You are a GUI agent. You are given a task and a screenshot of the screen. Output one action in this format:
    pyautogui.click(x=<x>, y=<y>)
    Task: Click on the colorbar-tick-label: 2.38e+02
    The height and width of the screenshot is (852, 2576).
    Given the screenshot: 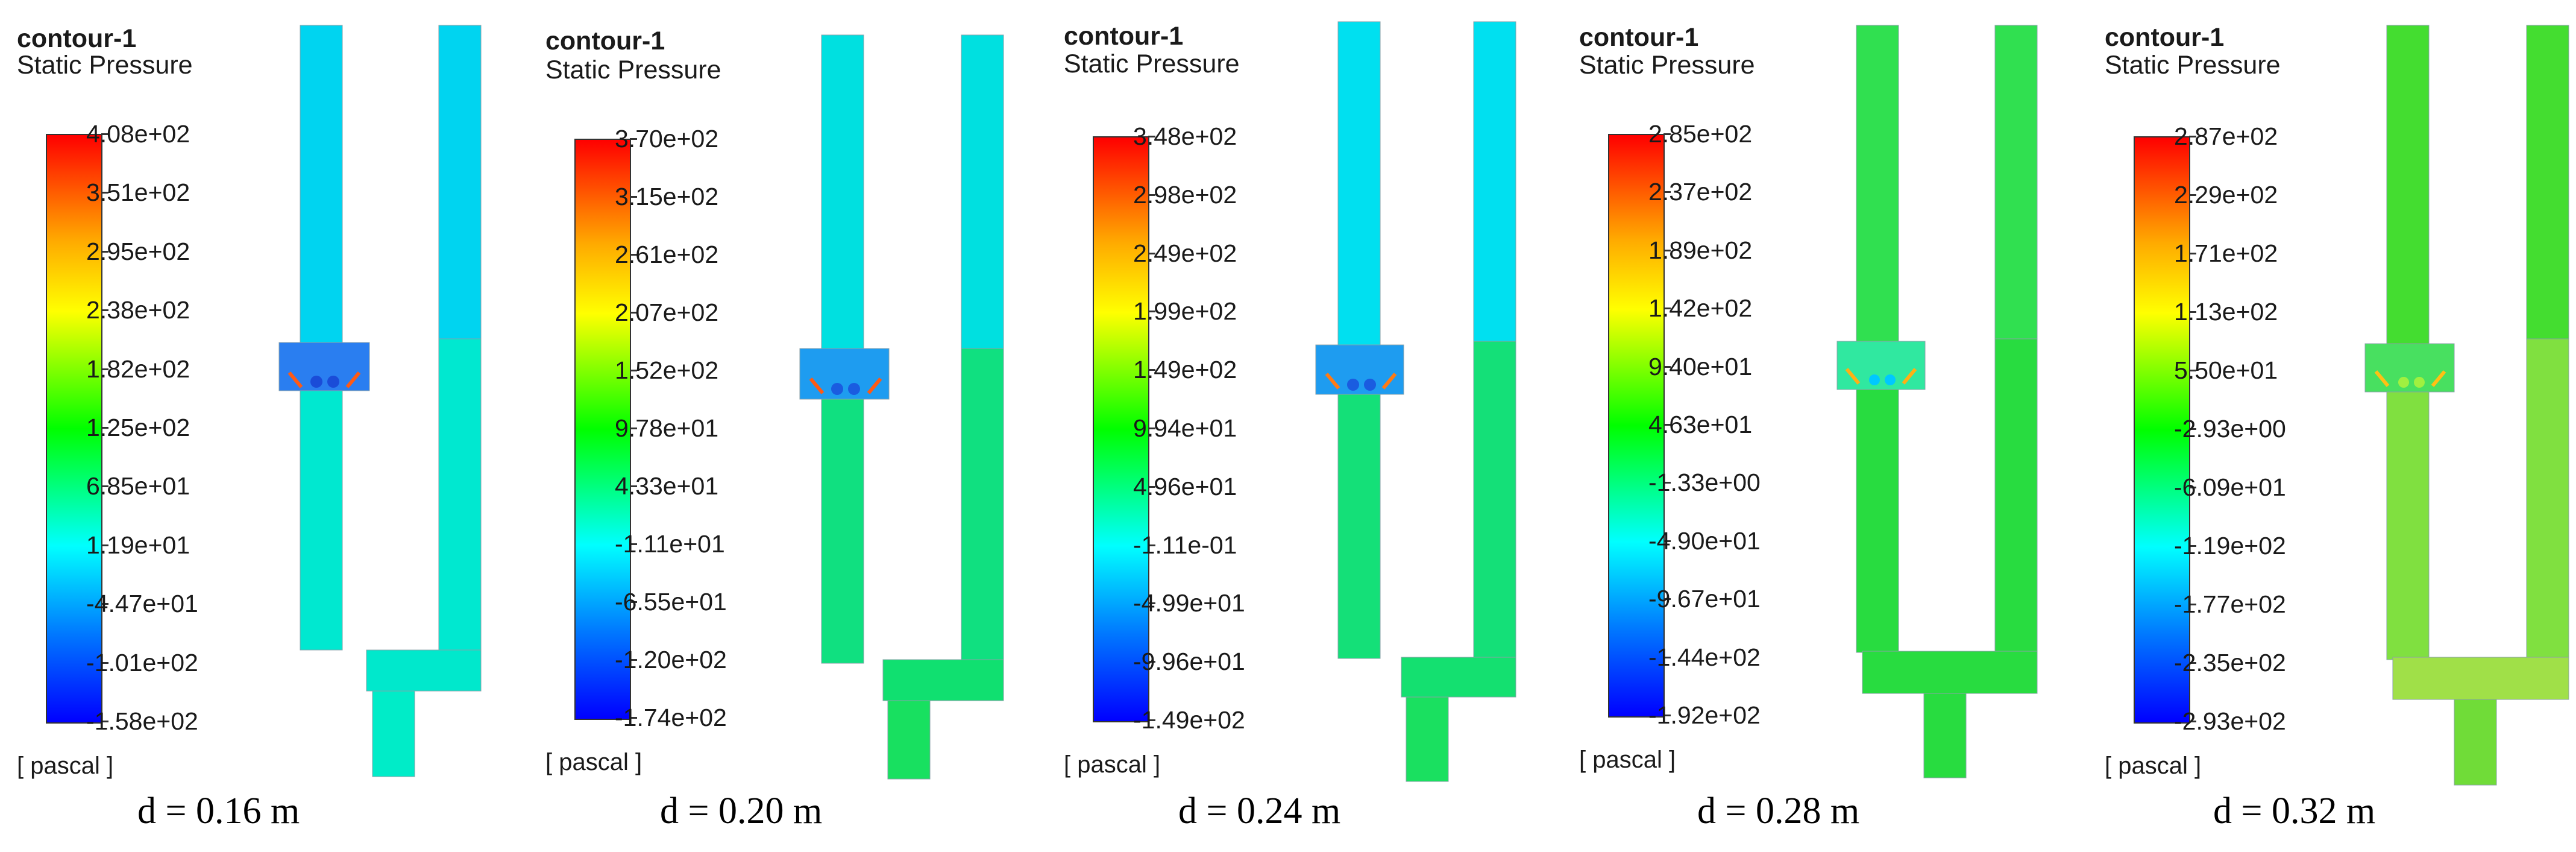 What is the action you would take?
    pyautogui.click(x=138, y=310)
    